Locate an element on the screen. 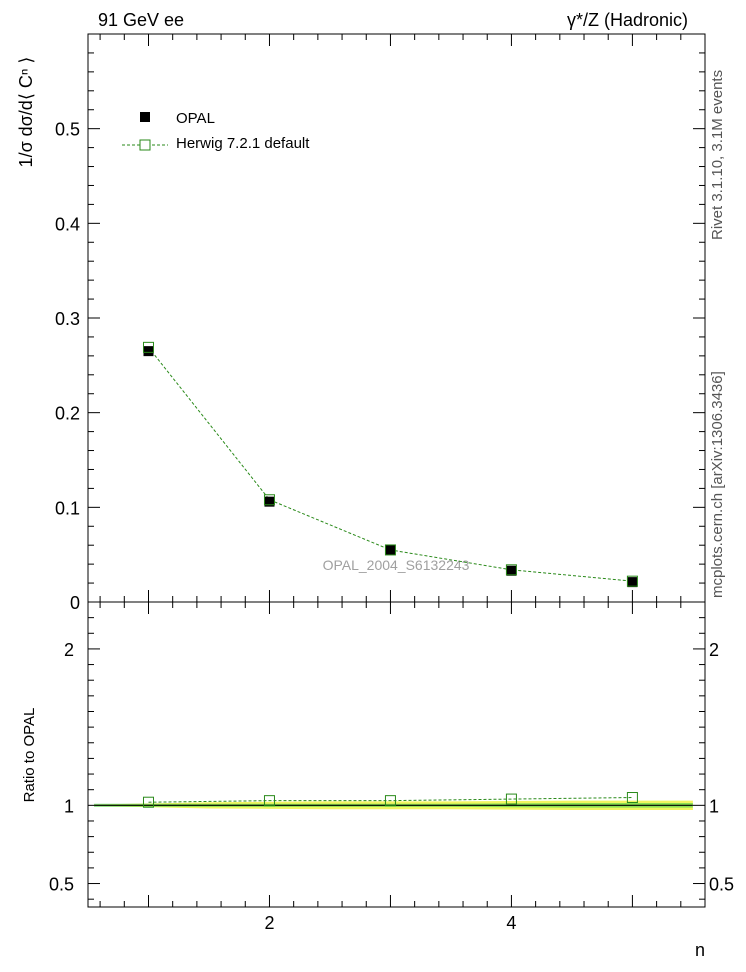 The height and width of the screenshot is (972, 746). header-left: 91 GeV ee is located at coordinates (141, 20).